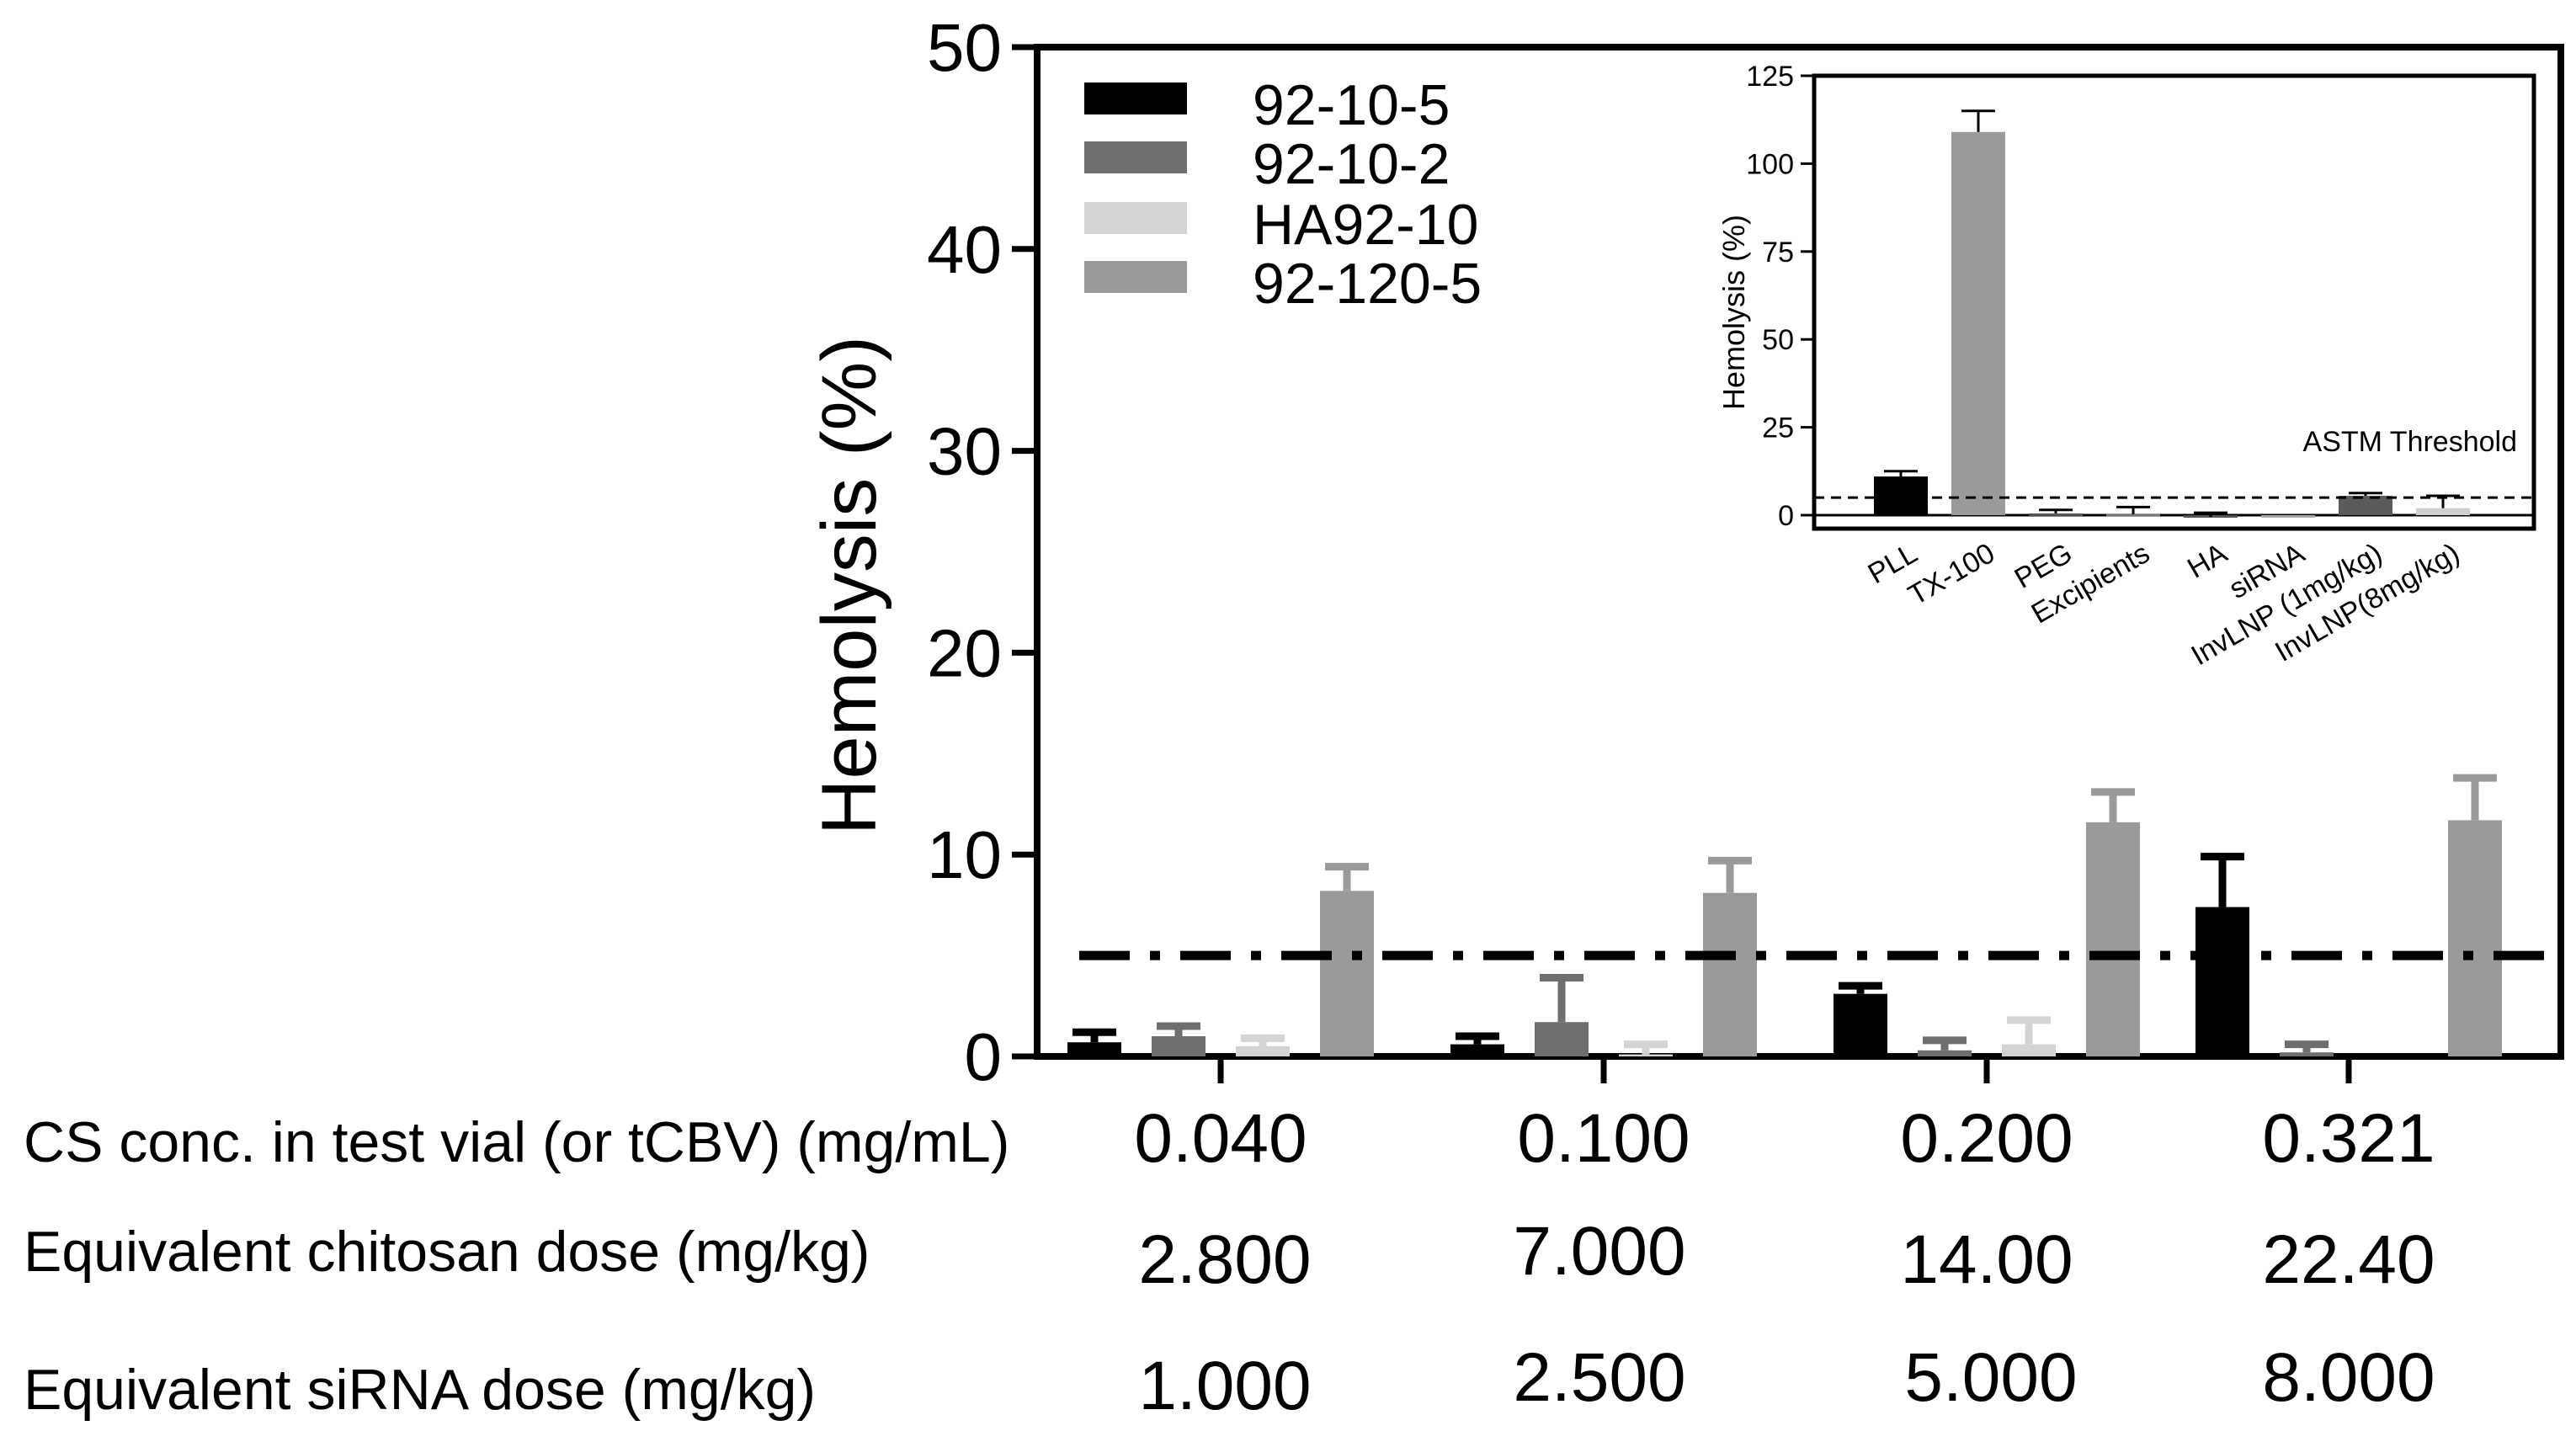  I want to click on y-tick-label: 0, so click(984, 1056).